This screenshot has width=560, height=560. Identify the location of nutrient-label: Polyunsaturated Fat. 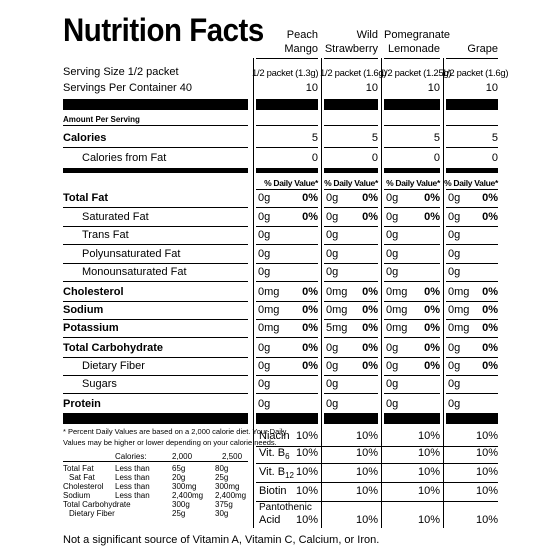
(131, 254).